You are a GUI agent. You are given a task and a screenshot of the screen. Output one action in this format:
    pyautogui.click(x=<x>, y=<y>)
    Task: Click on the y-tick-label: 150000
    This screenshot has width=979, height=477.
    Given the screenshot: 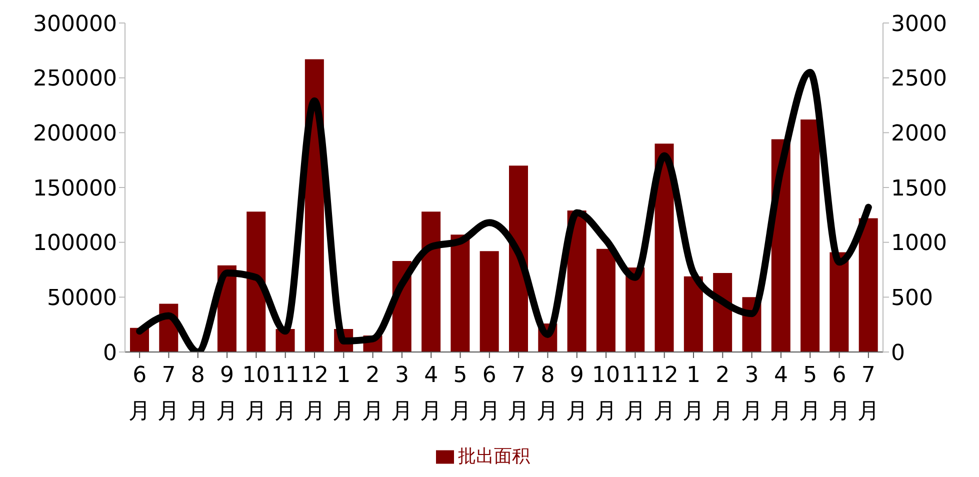 What is the action you would take?
    pyautogui.click(x=75, y=189)
    